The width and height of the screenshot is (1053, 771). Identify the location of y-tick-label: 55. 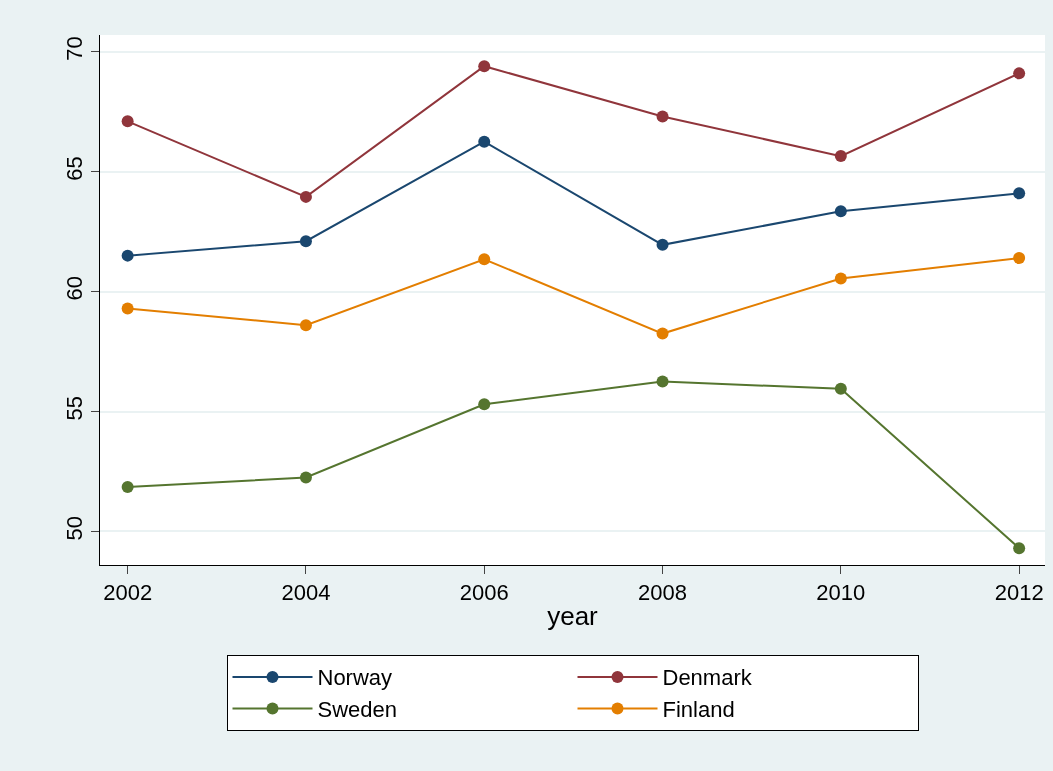
(75, 408).